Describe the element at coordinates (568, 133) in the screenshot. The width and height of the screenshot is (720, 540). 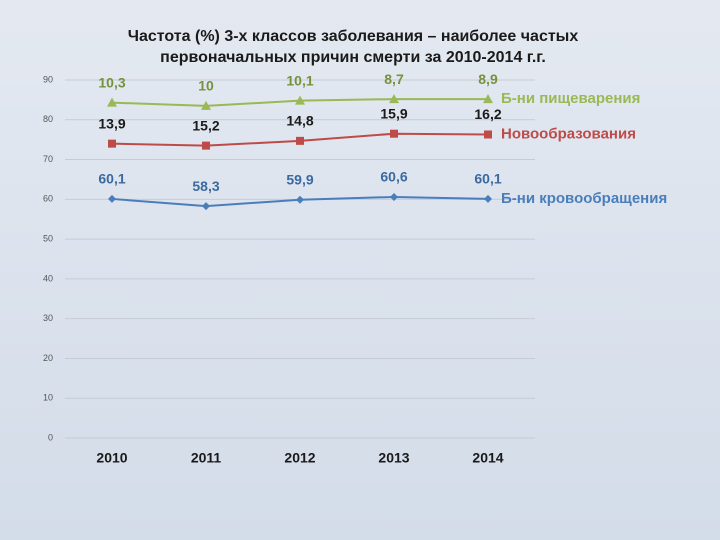
I see `legend-label: Новообразования` at that location.